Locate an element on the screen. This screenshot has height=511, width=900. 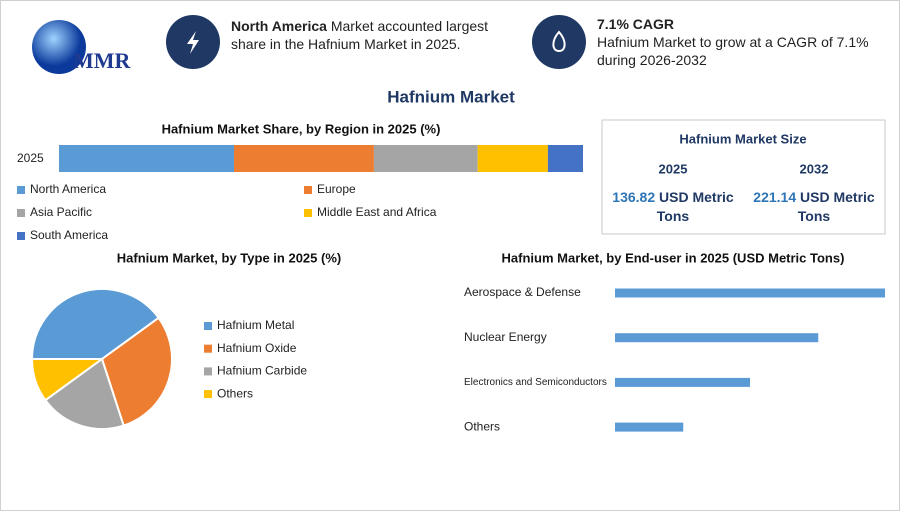
highlight-bold: North America is located at coordinates (279, 26).